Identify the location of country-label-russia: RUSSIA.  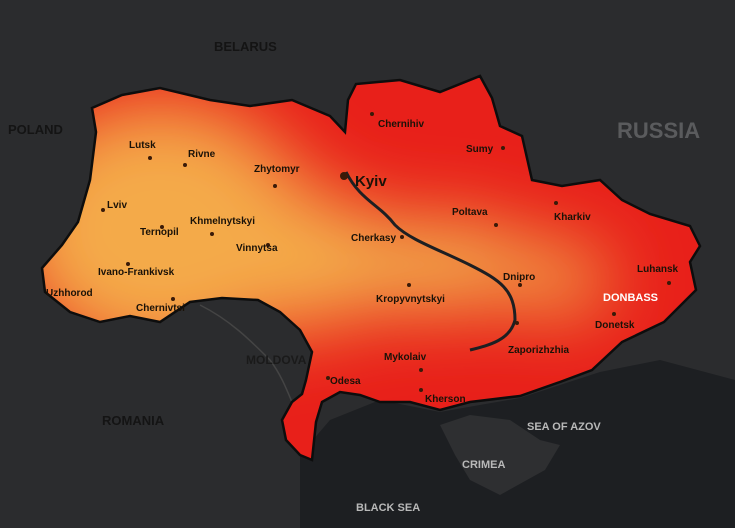
(658, 130).